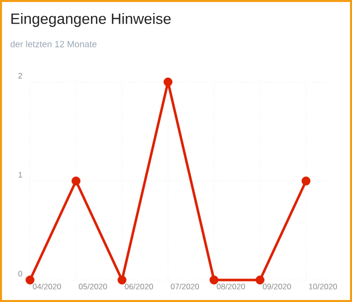 The image size is (352, 302). Describe the element at coordinates (53, 44) in the screenshot. I see `chart-subtitle: der letzten 12 Monate` at that location.